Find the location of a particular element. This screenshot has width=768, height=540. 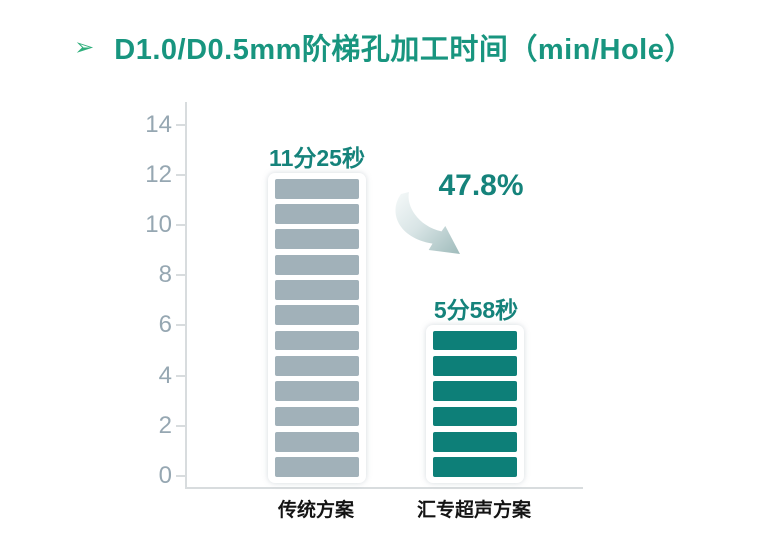

bar-ultrasonic is located at coordinates (474, 403).